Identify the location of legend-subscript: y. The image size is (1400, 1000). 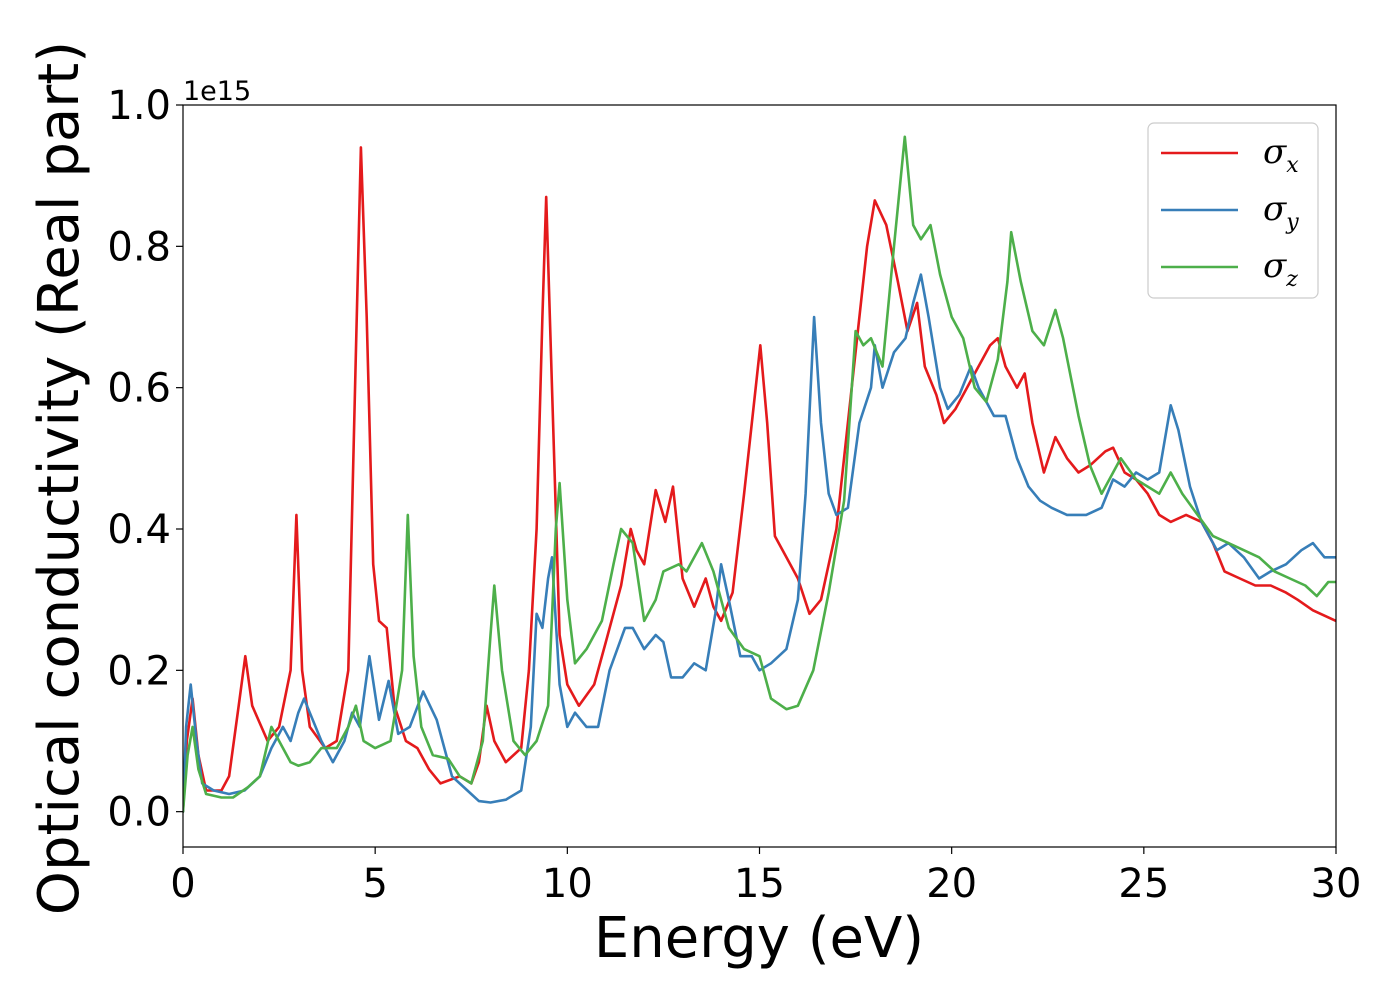
(1292, 222).